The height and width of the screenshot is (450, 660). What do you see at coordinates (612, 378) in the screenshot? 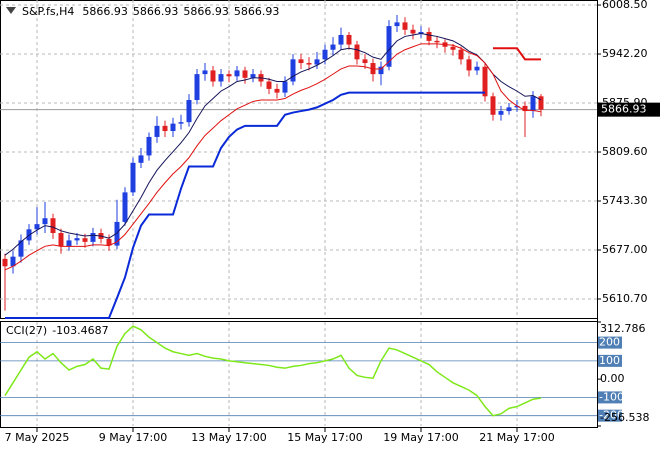
I see `cci-y-tick-label: 0.00` at bounding box center [612, 378].